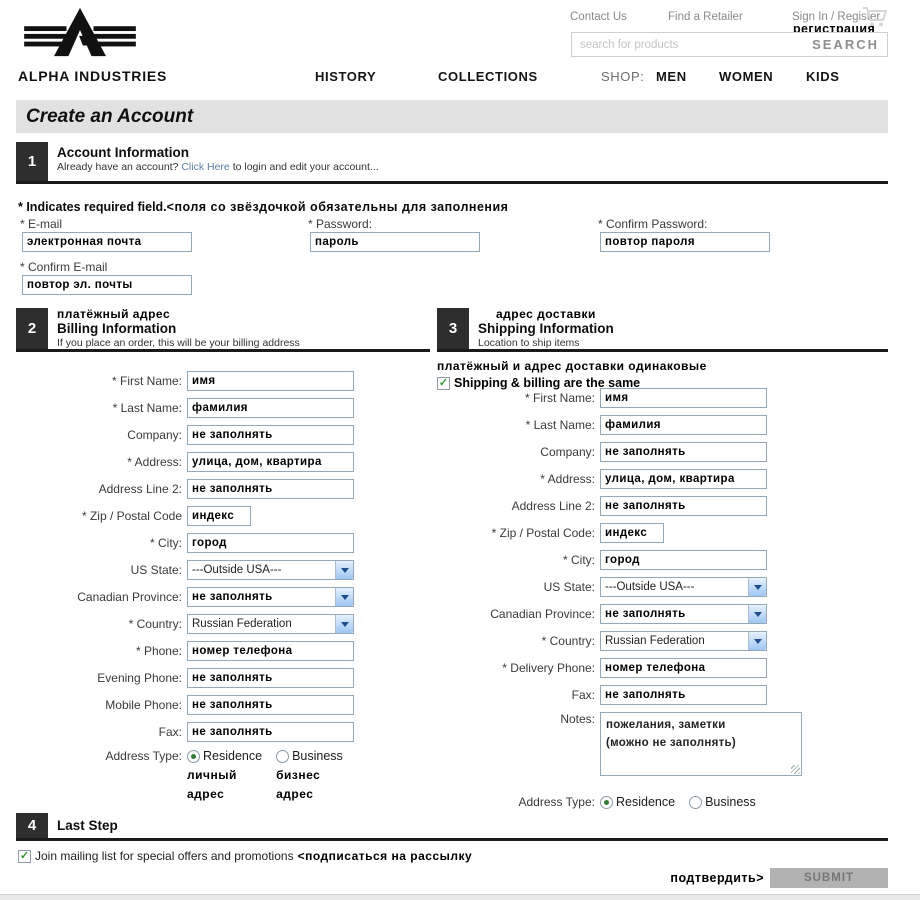 This screenshot has height=900, width=920. What do you see at coordinates (219, 516) in the screenshot?
I see `billing-zip-input: индекс` at bounding box center [219, 516].